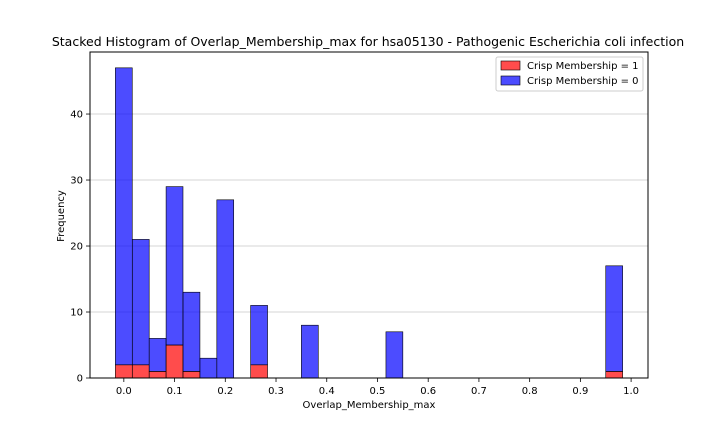 Image resolution: width=720 pixels, height=432 pixels. I want to click on x-tick-label-5: 0.5, so click(378, 391).